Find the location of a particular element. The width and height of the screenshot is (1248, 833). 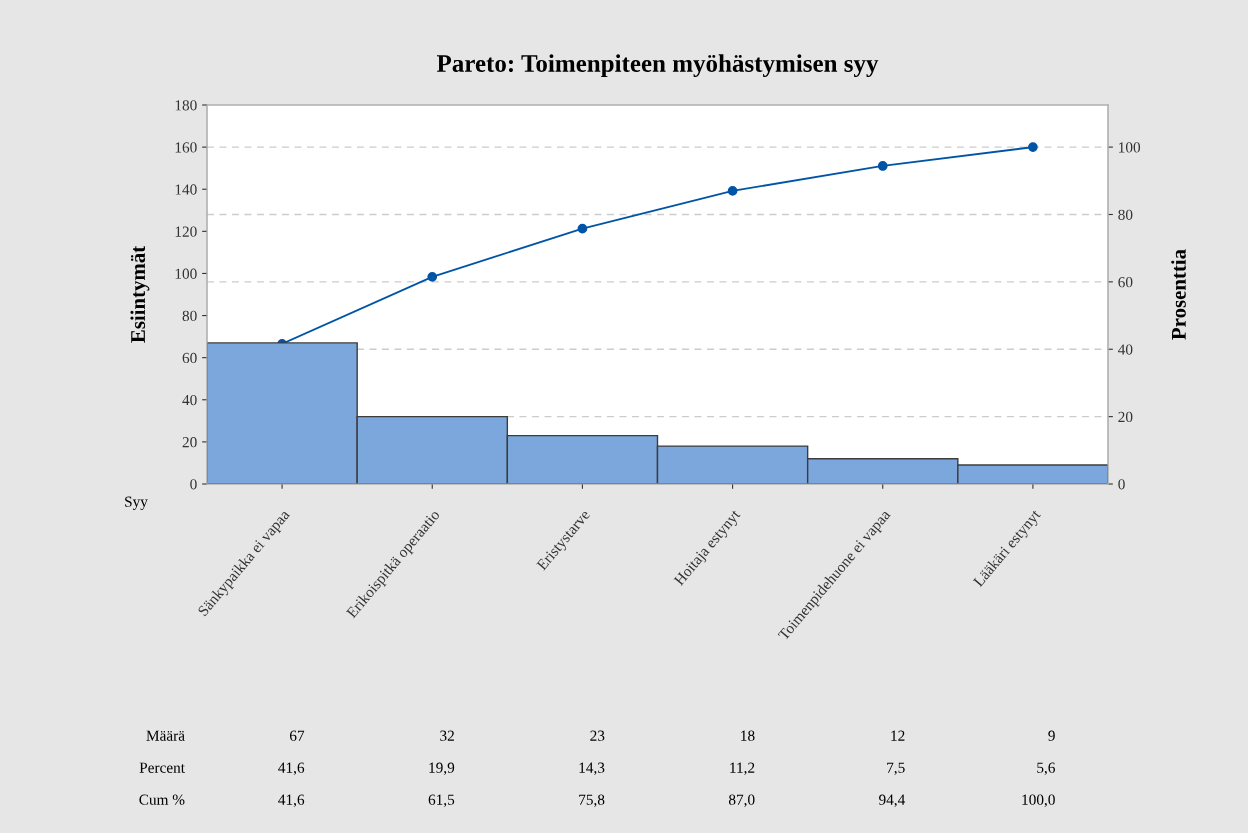

data-label: 100,0 is located at coordinates (1038, 801).